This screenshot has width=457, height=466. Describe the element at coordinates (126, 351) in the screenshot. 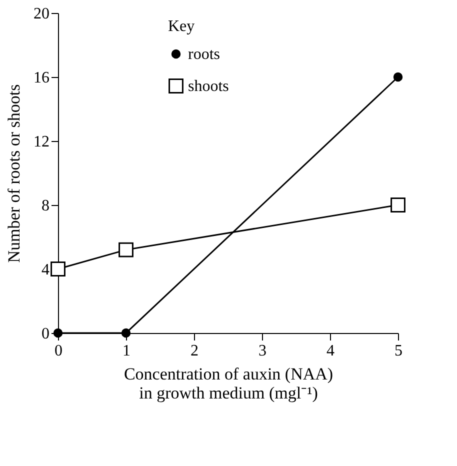

I see `x-tick-label: 1` at that location.